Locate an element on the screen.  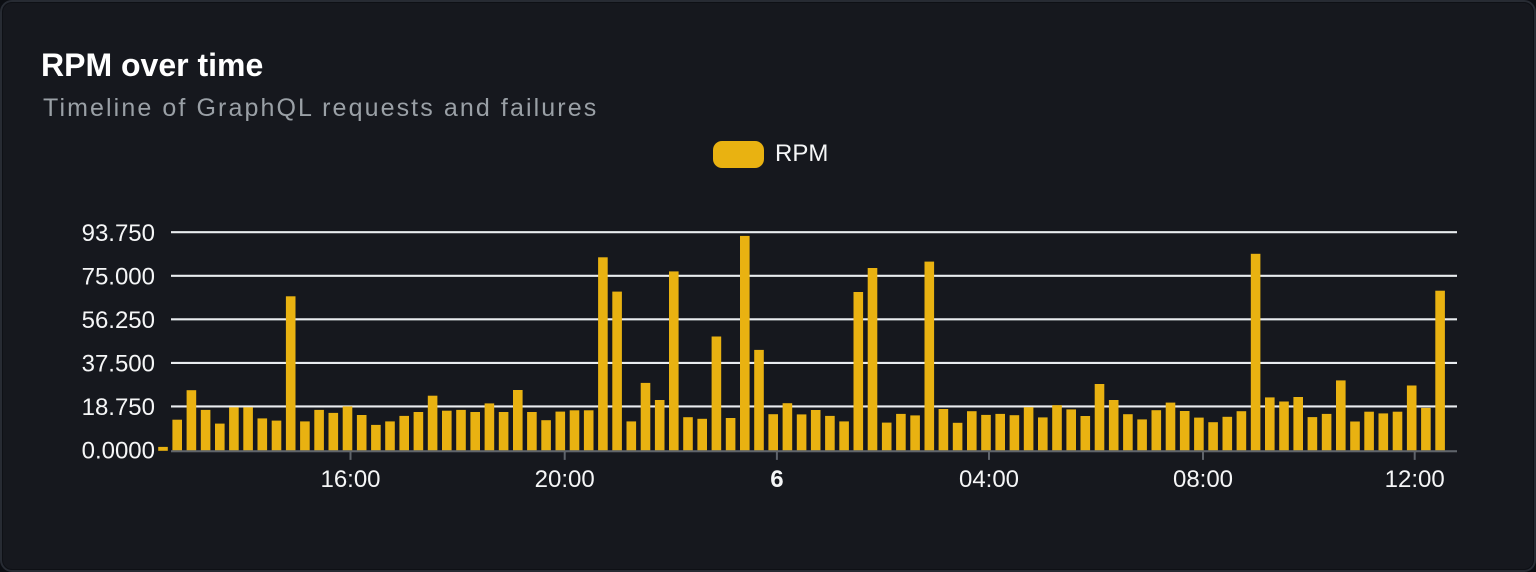
svg-text: 20:00 is located at coordinates (565, 479).